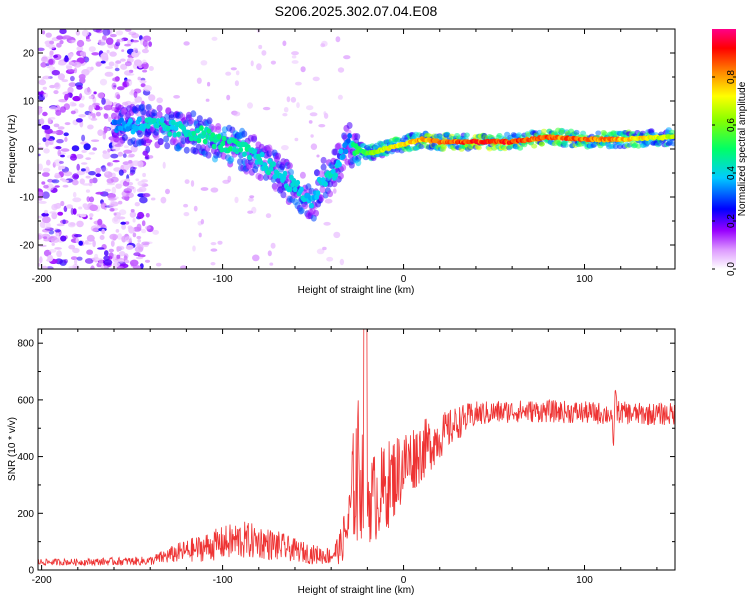 The width and height of the screenshot is (750, 600). I want to click on spectrogram-x-tick-label: -100, so click(223, 279).